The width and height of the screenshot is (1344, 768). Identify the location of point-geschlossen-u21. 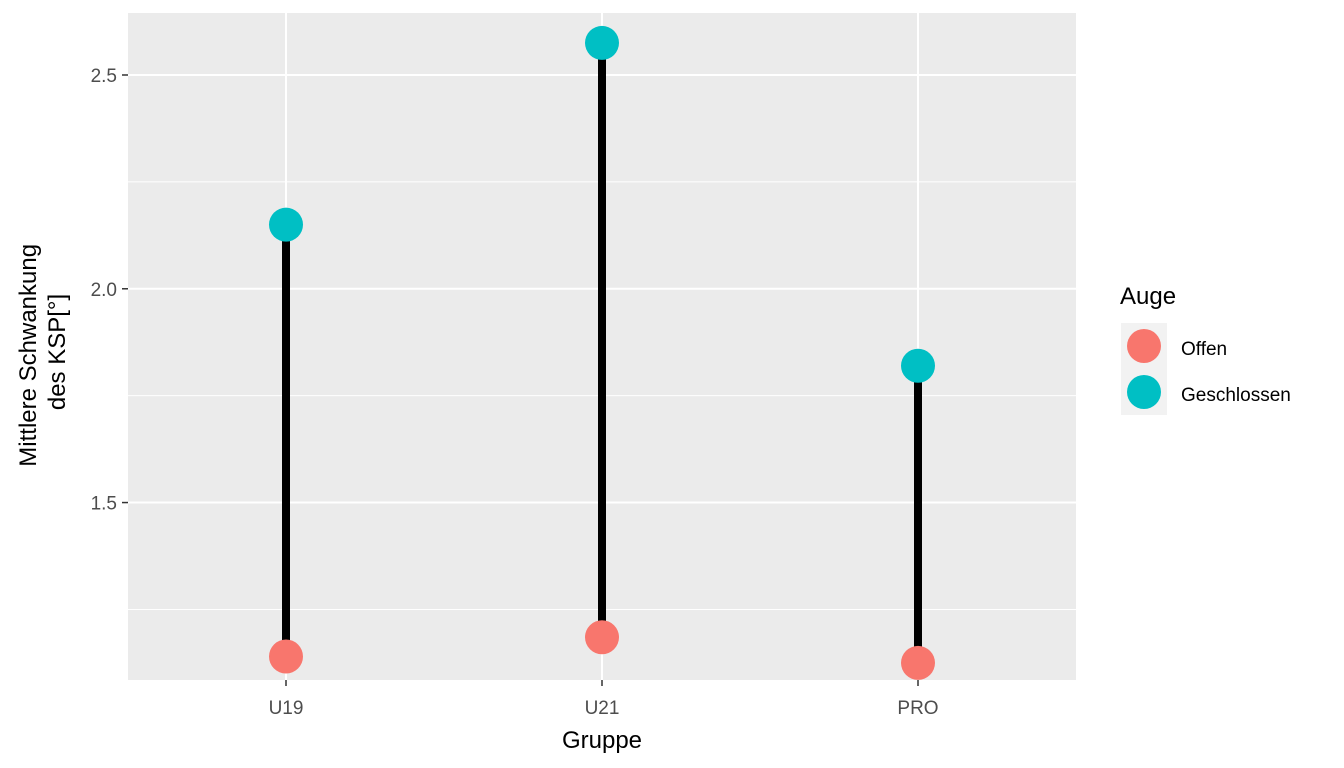
(602, 42).